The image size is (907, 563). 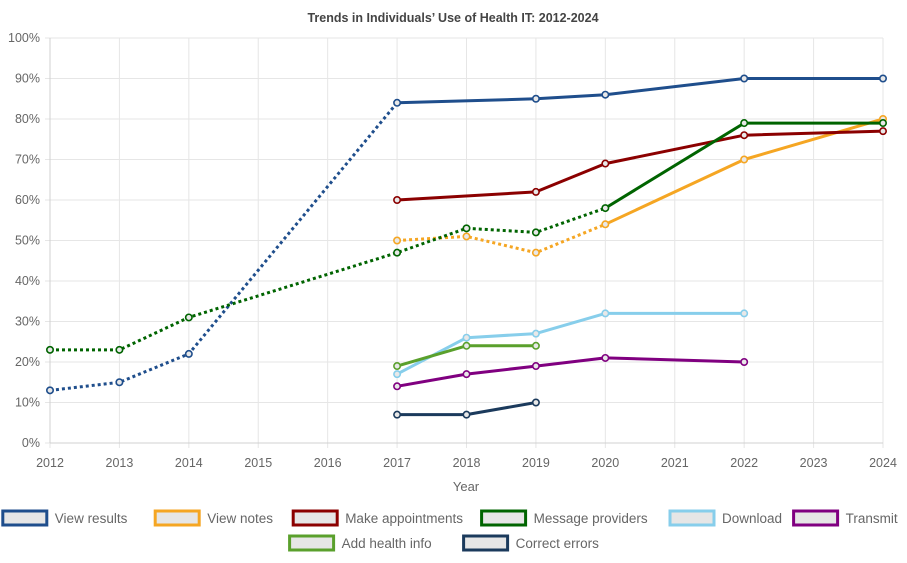 I want to click on legend-label: Download, so click(x=752, y=518).